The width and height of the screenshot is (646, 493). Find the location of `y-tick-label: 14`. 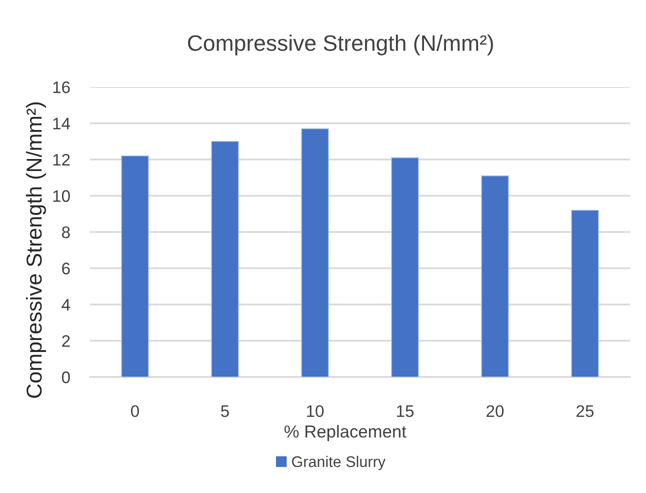

y-tick-label: 14 is located at coordinates (61, 124).